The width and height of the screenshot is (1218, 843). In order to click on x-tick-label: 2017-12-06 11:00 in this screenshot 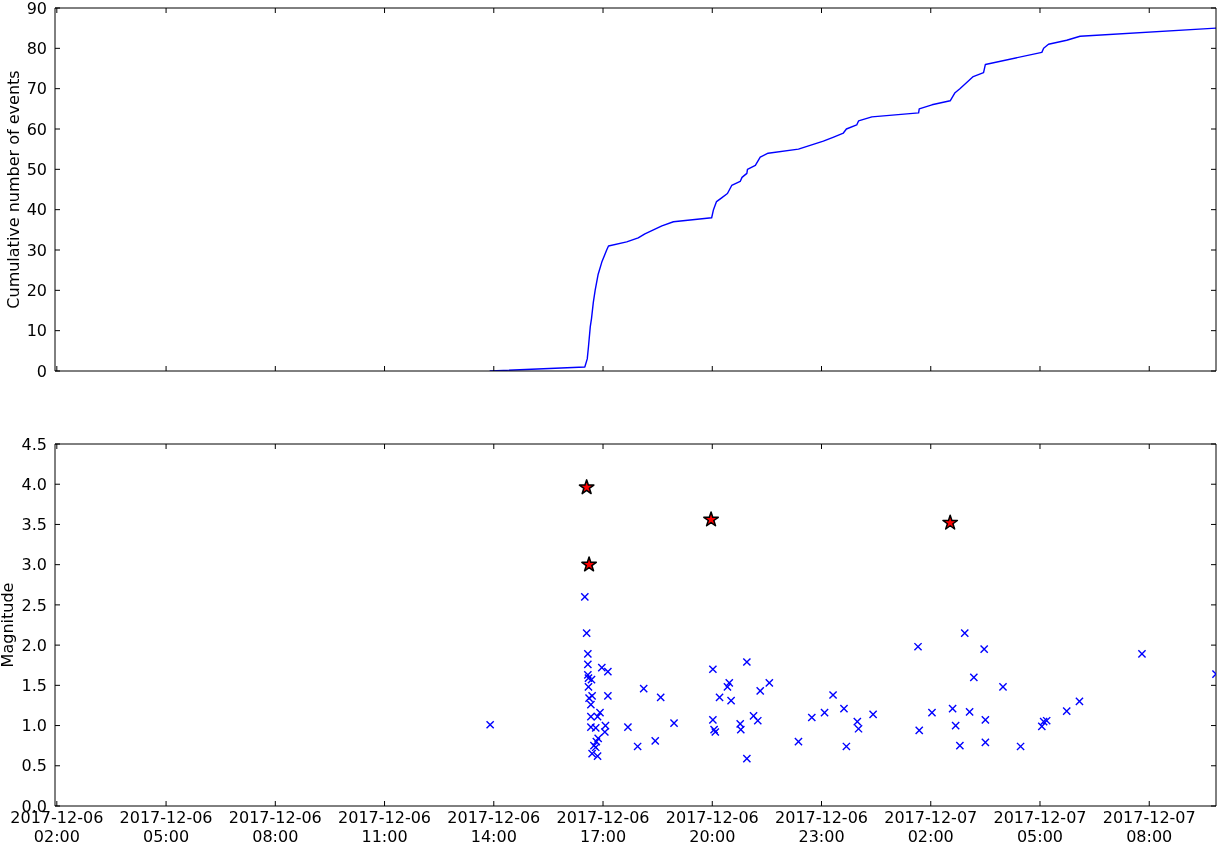, I will do `click(385, 825)`.